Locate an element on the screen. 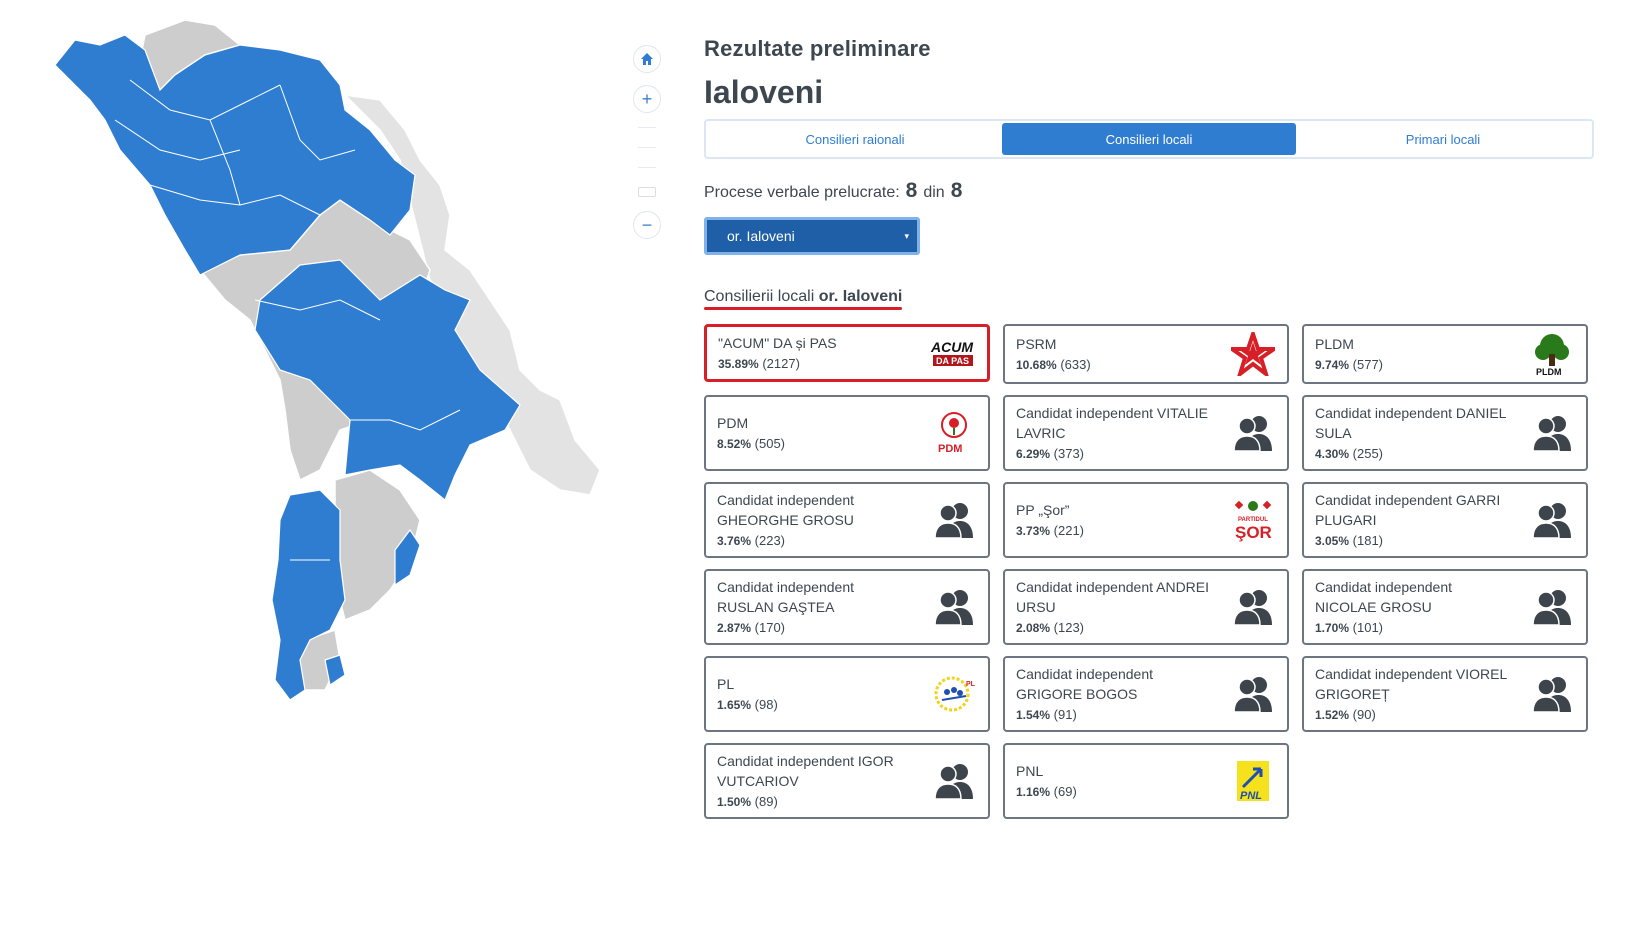  chevron-down-icon: ▾ is located at coordinates (906, 235).